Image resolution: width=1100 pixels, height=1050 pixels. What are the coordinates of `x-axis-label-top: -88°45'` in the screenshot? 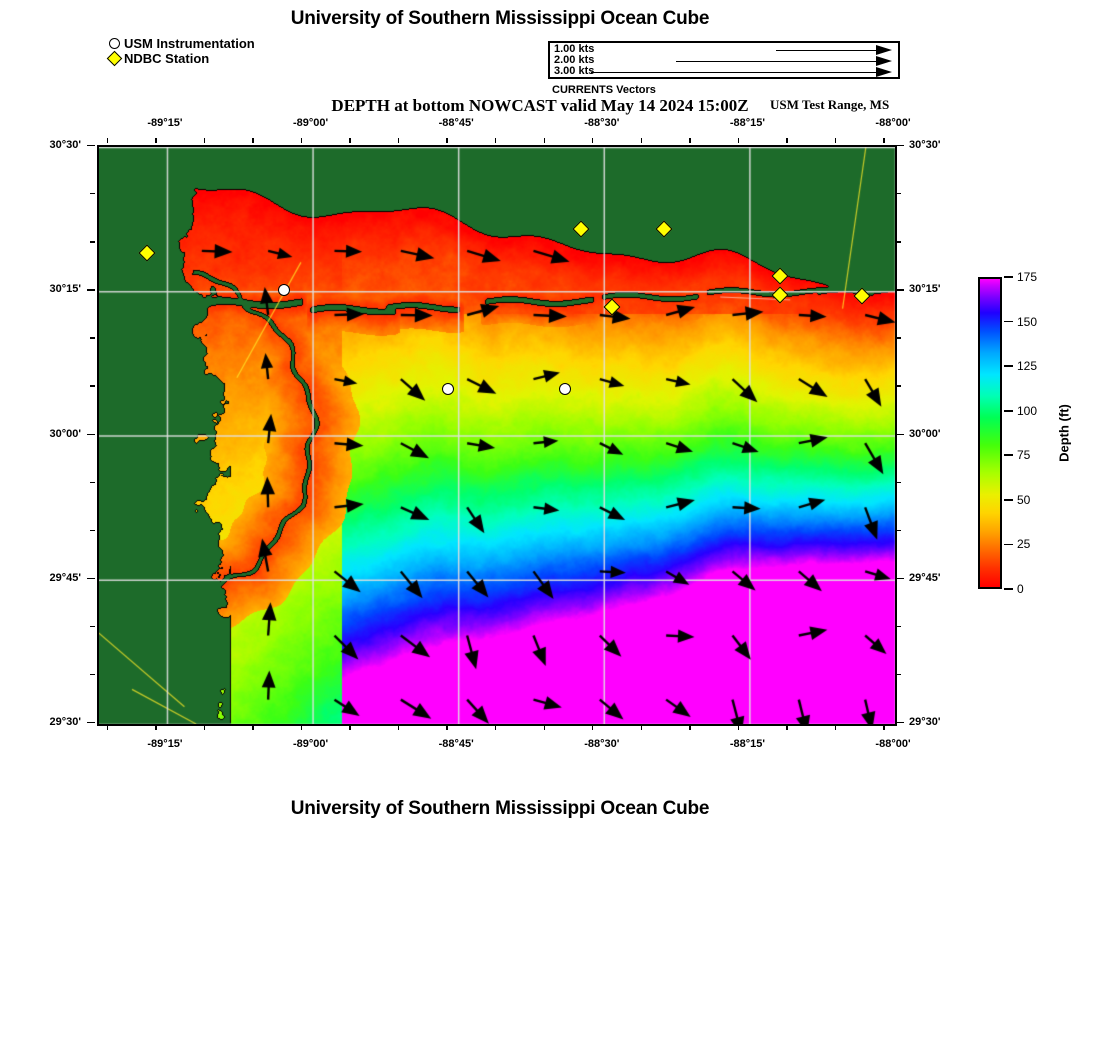 It's located at (456, 123).